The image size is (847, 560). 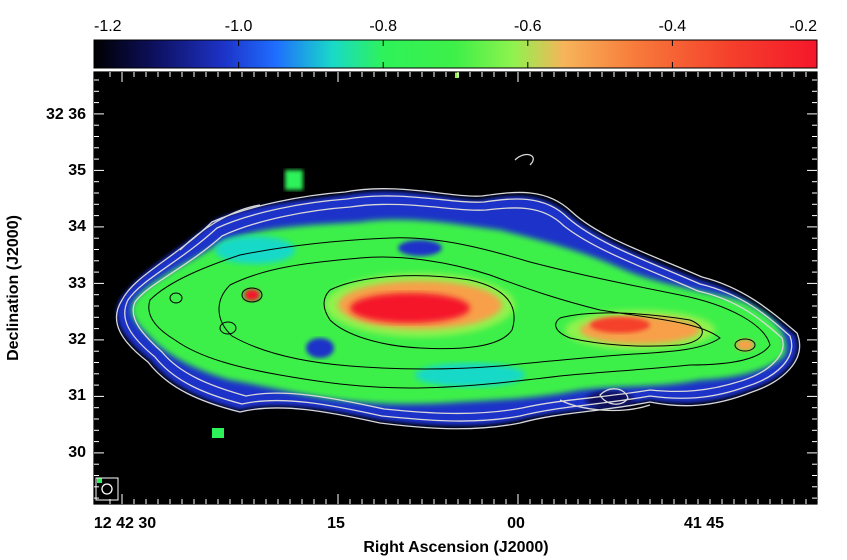 I want to click on x-tick-labels: 12 42 30 15 00 41 45, so click(x=409, y=523).